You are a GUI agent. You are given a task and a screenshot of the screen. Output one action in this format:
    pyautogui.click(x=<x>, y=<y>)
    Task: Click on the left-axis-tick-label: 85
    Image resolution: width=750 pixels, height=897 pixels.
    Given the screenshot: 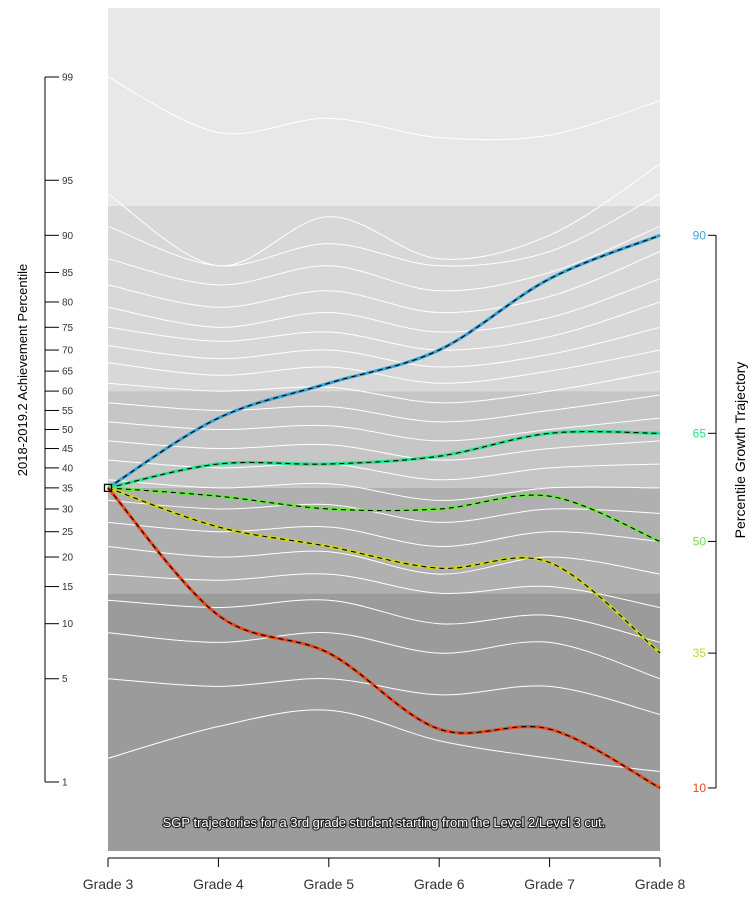 What is the action you would take?
    pyautogui.click(x=68, y=273)
    